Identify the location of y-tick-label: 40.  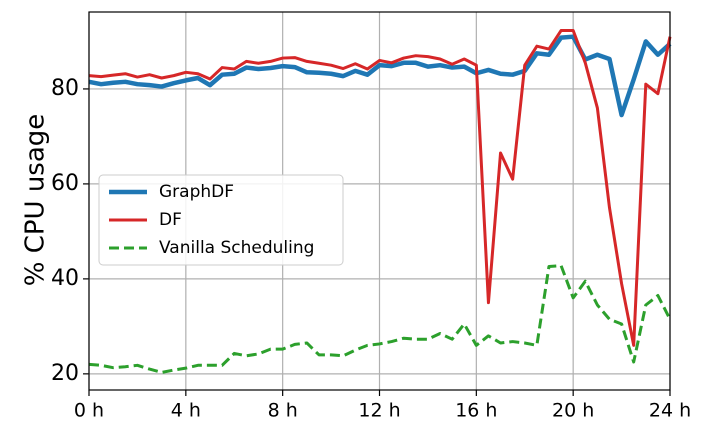
(65, 278).